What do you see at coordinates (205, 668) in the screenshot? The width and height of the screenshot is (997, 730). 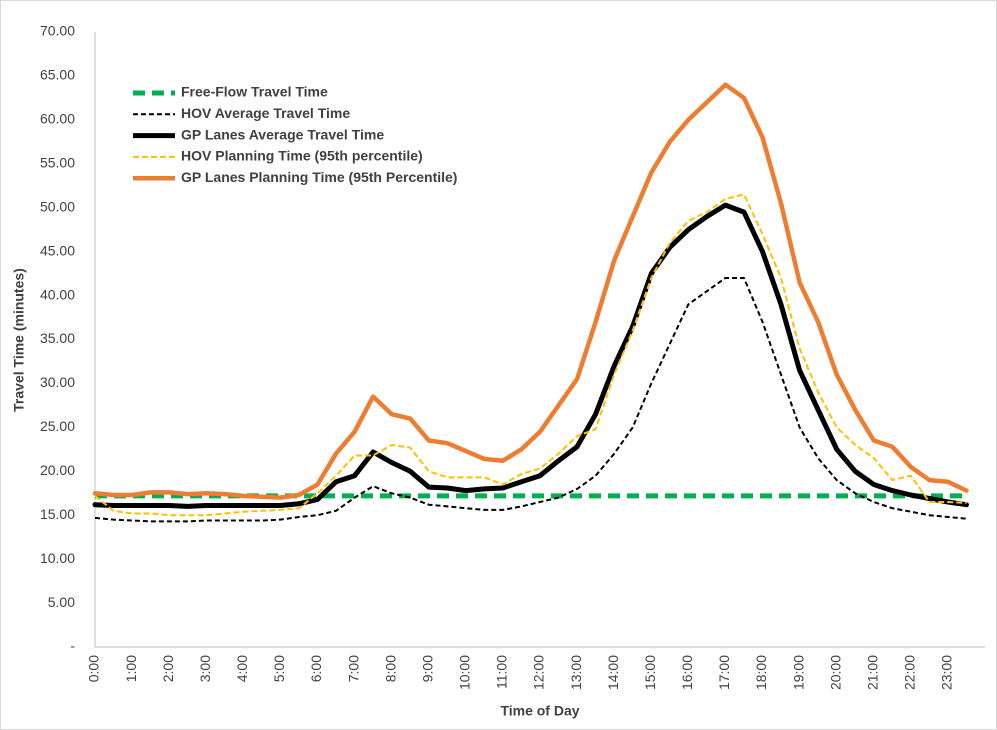 I see `x-tick-label: 3:00` at bounding box center [205, 668].